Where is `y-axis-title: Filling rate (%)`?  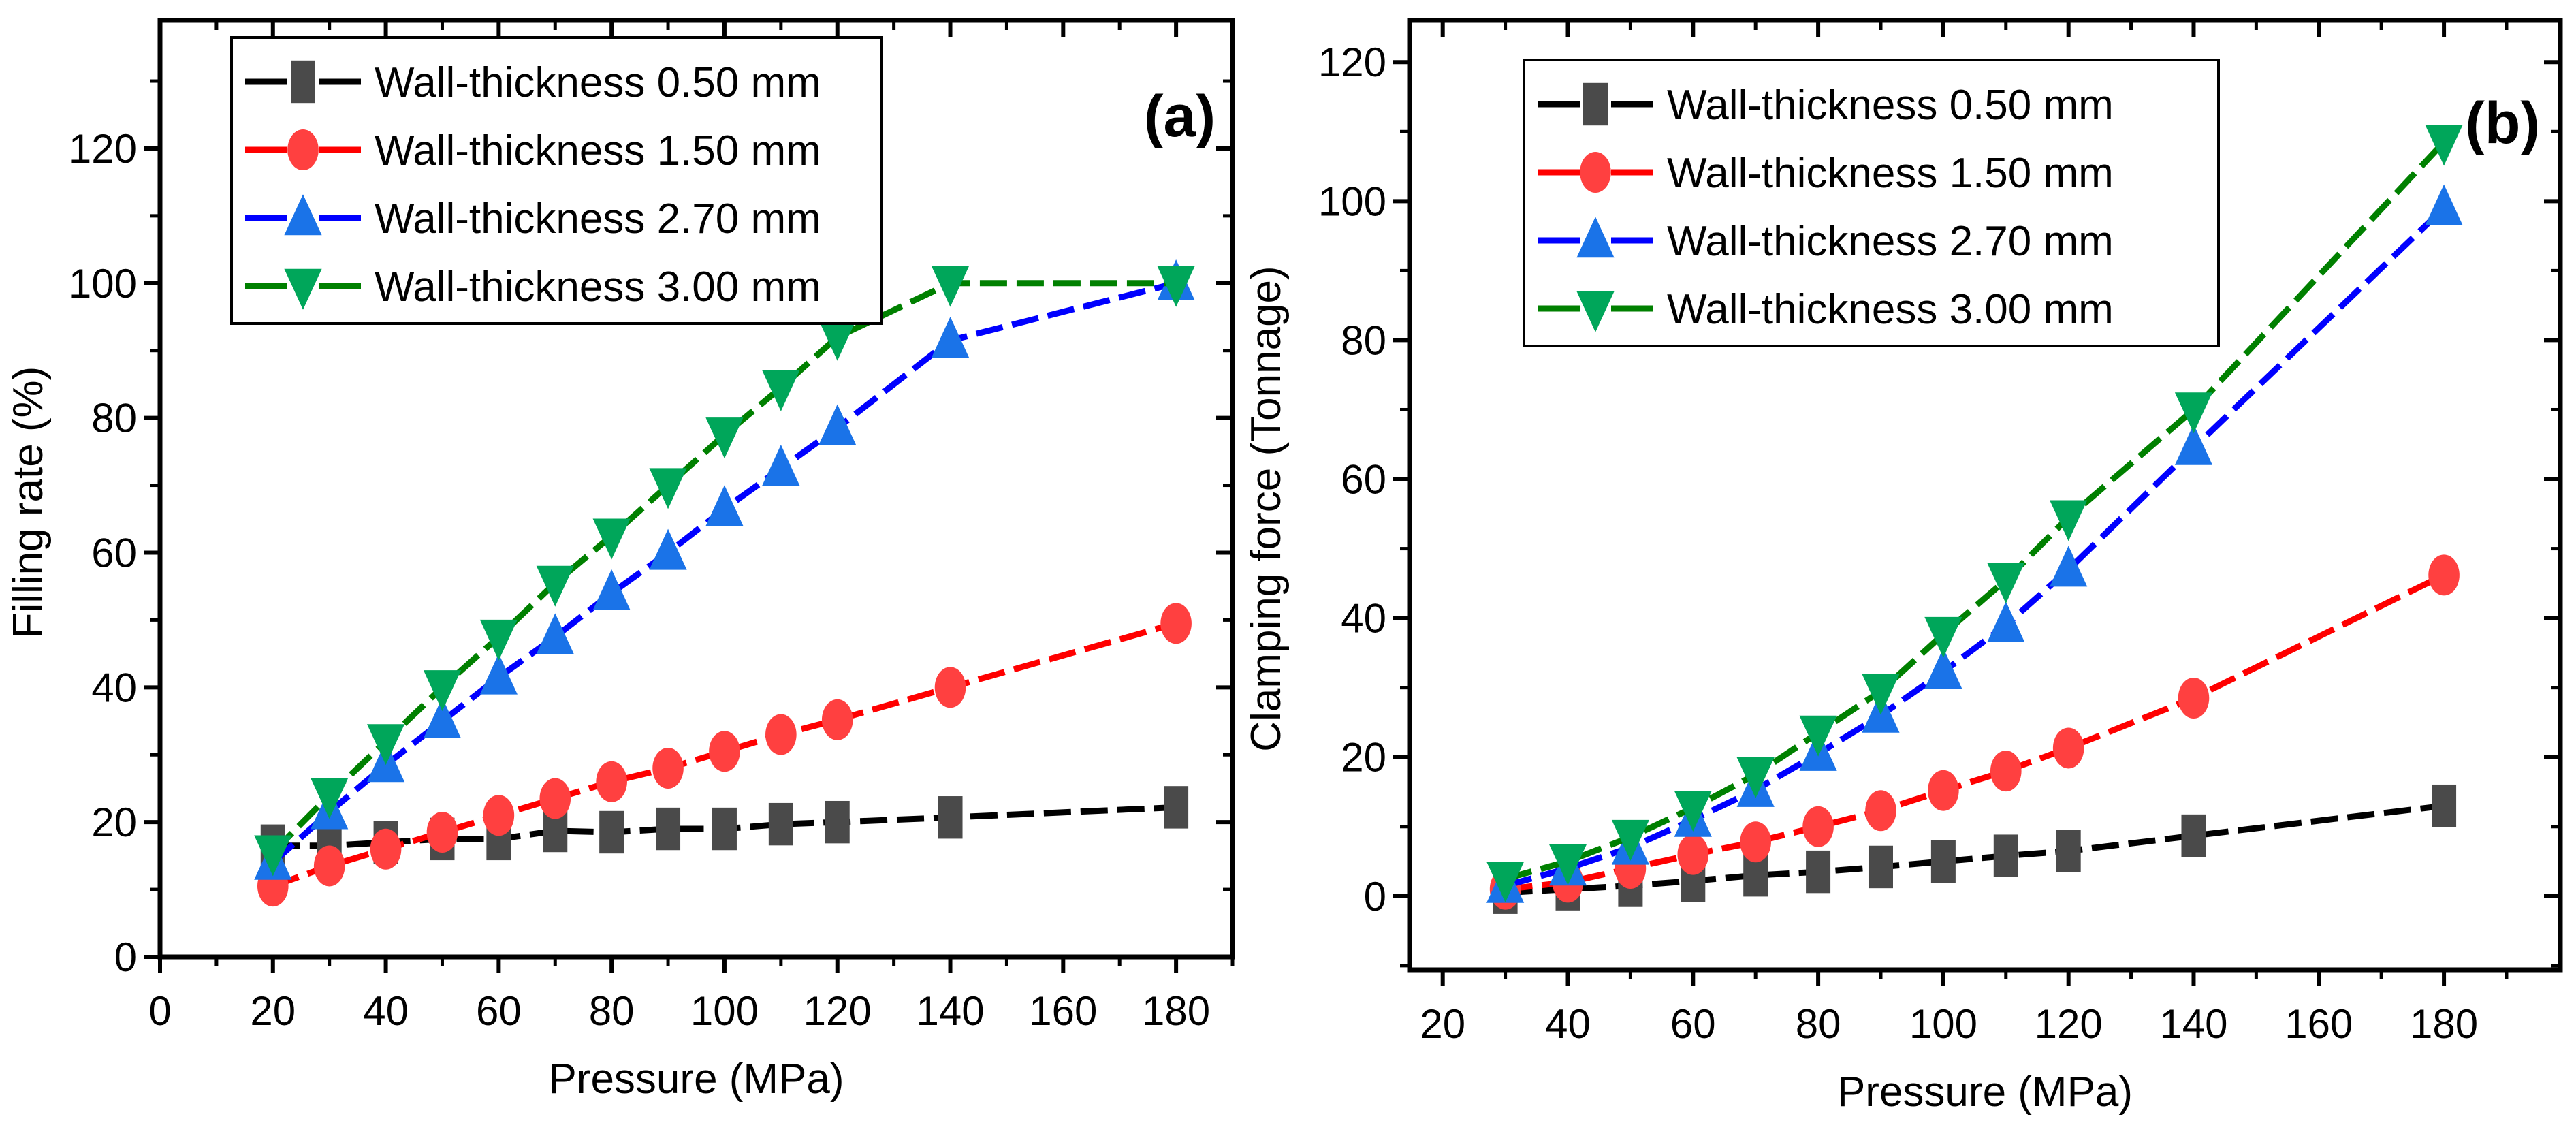 y-axis-title: Filling rate (%) is located at coordinates (28, 502).